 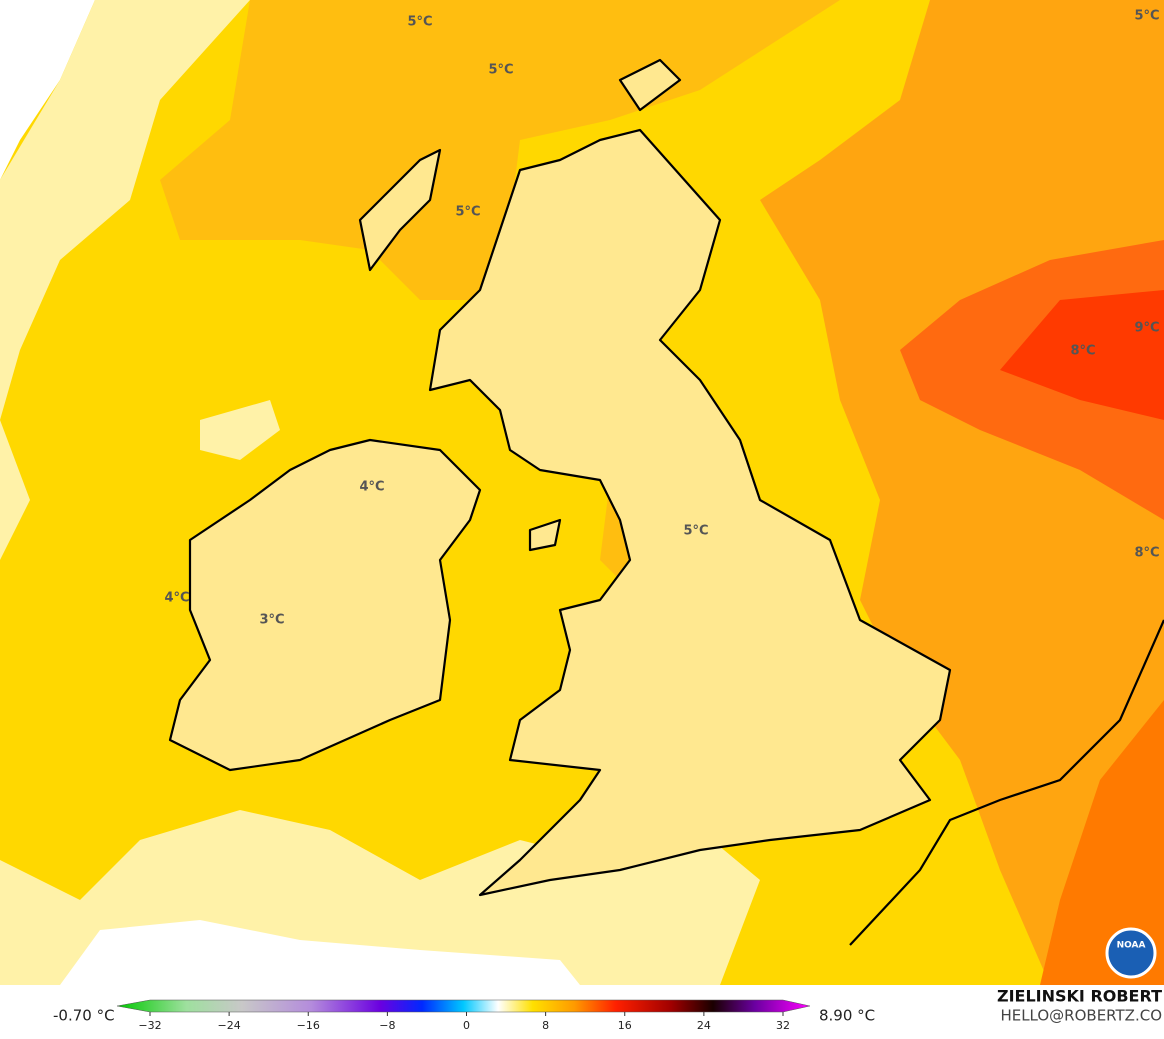 I want to click on min-label: -0.70 °C, so click(x=84, y=1016).